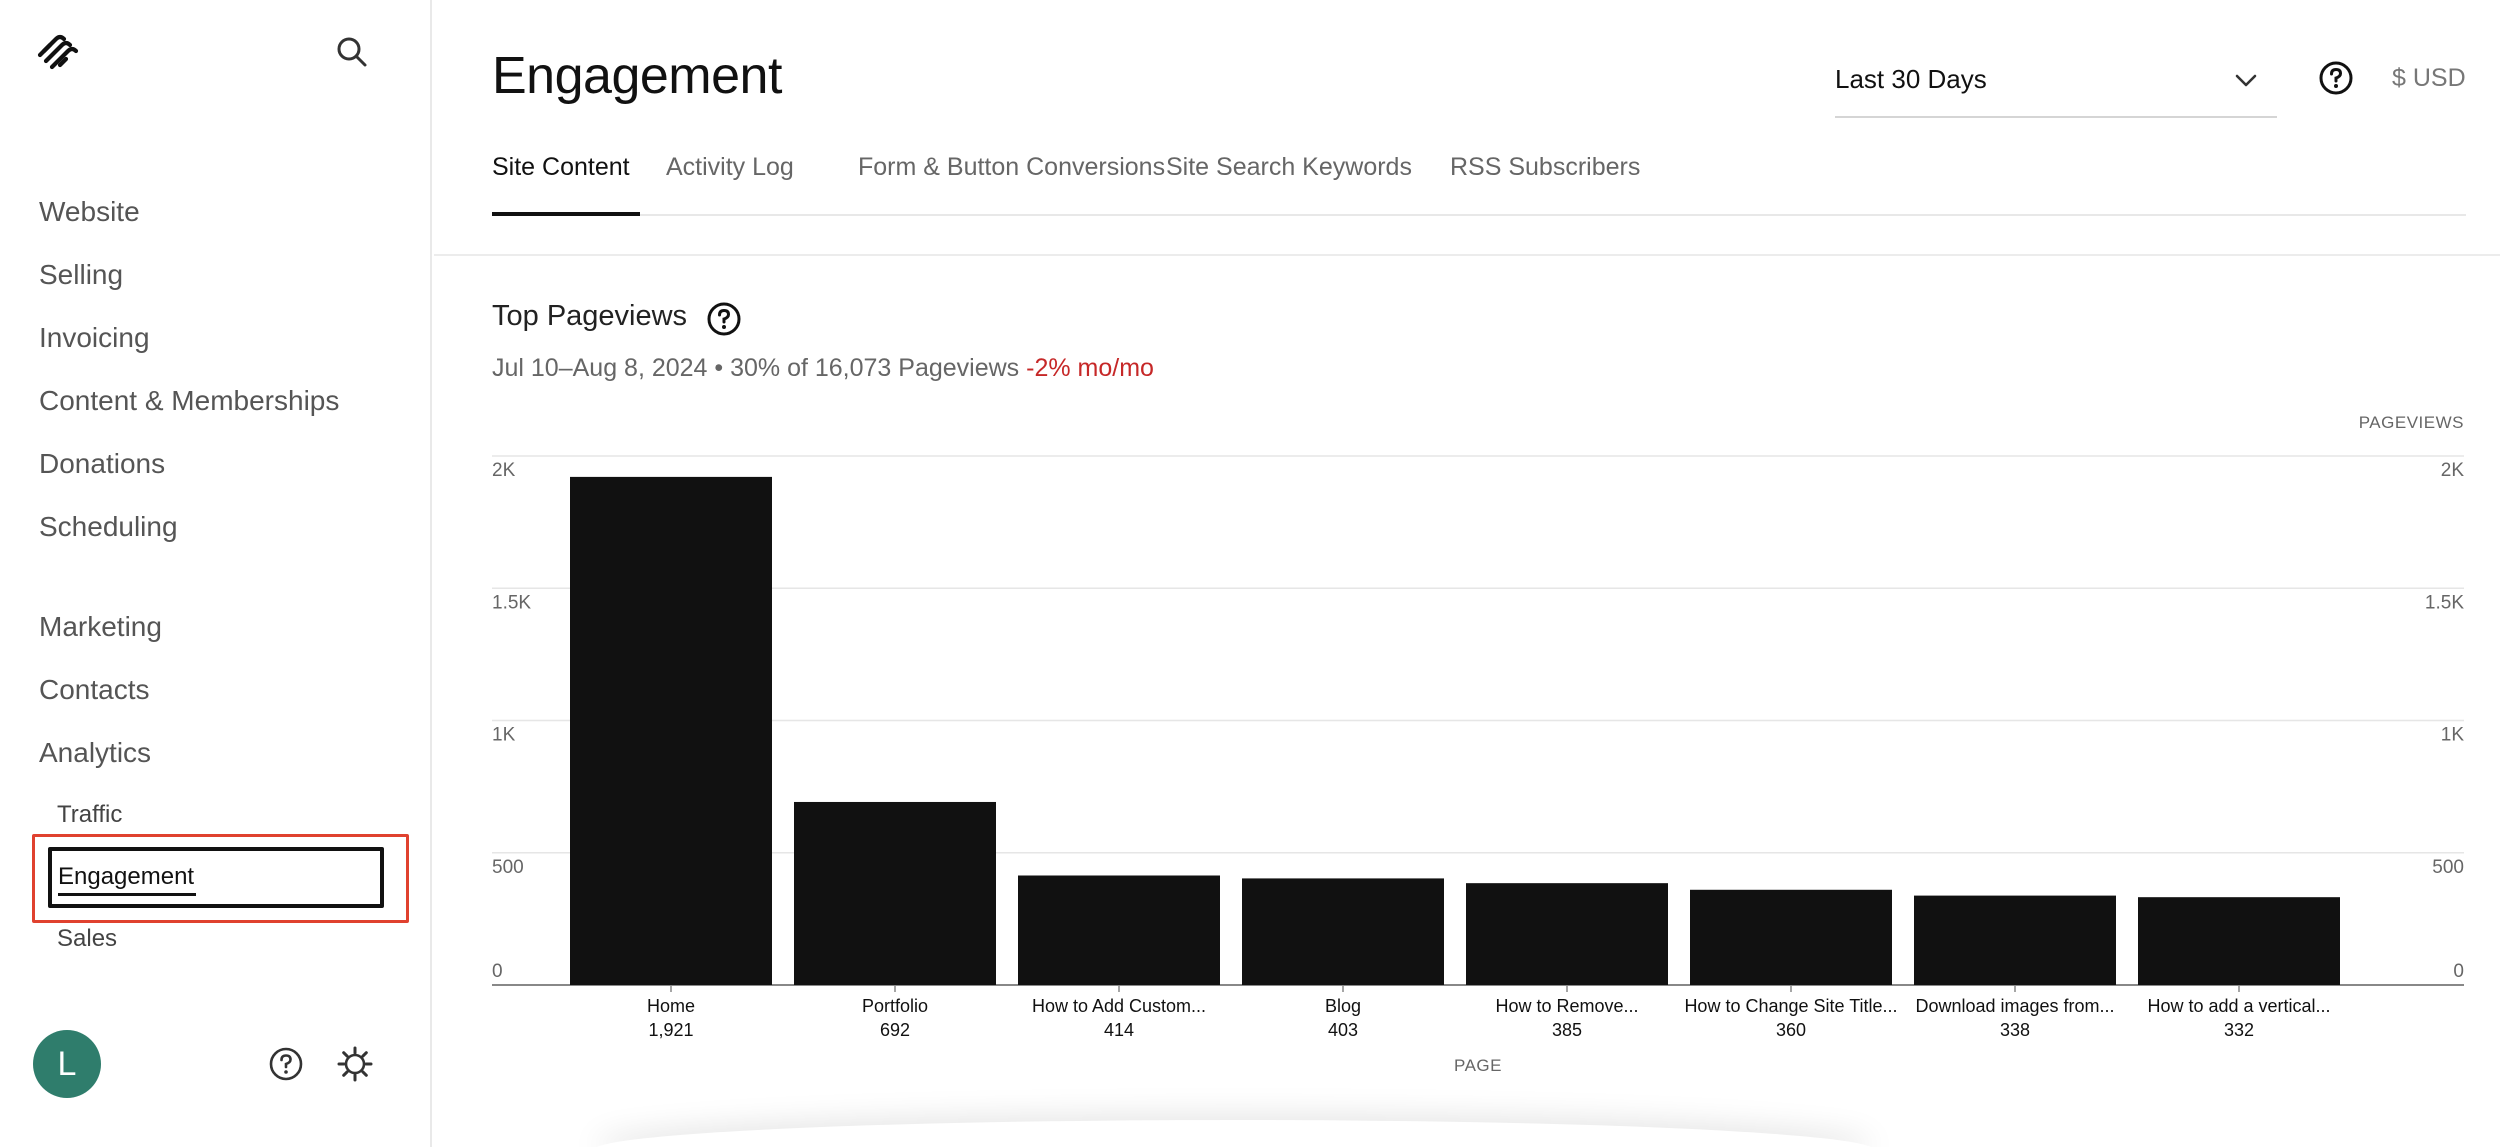 The image size is (2500, 1147). Describe the element at coordinates (1119, 1030) in the screenshot. I see `bar-value-label: 414` at that location.